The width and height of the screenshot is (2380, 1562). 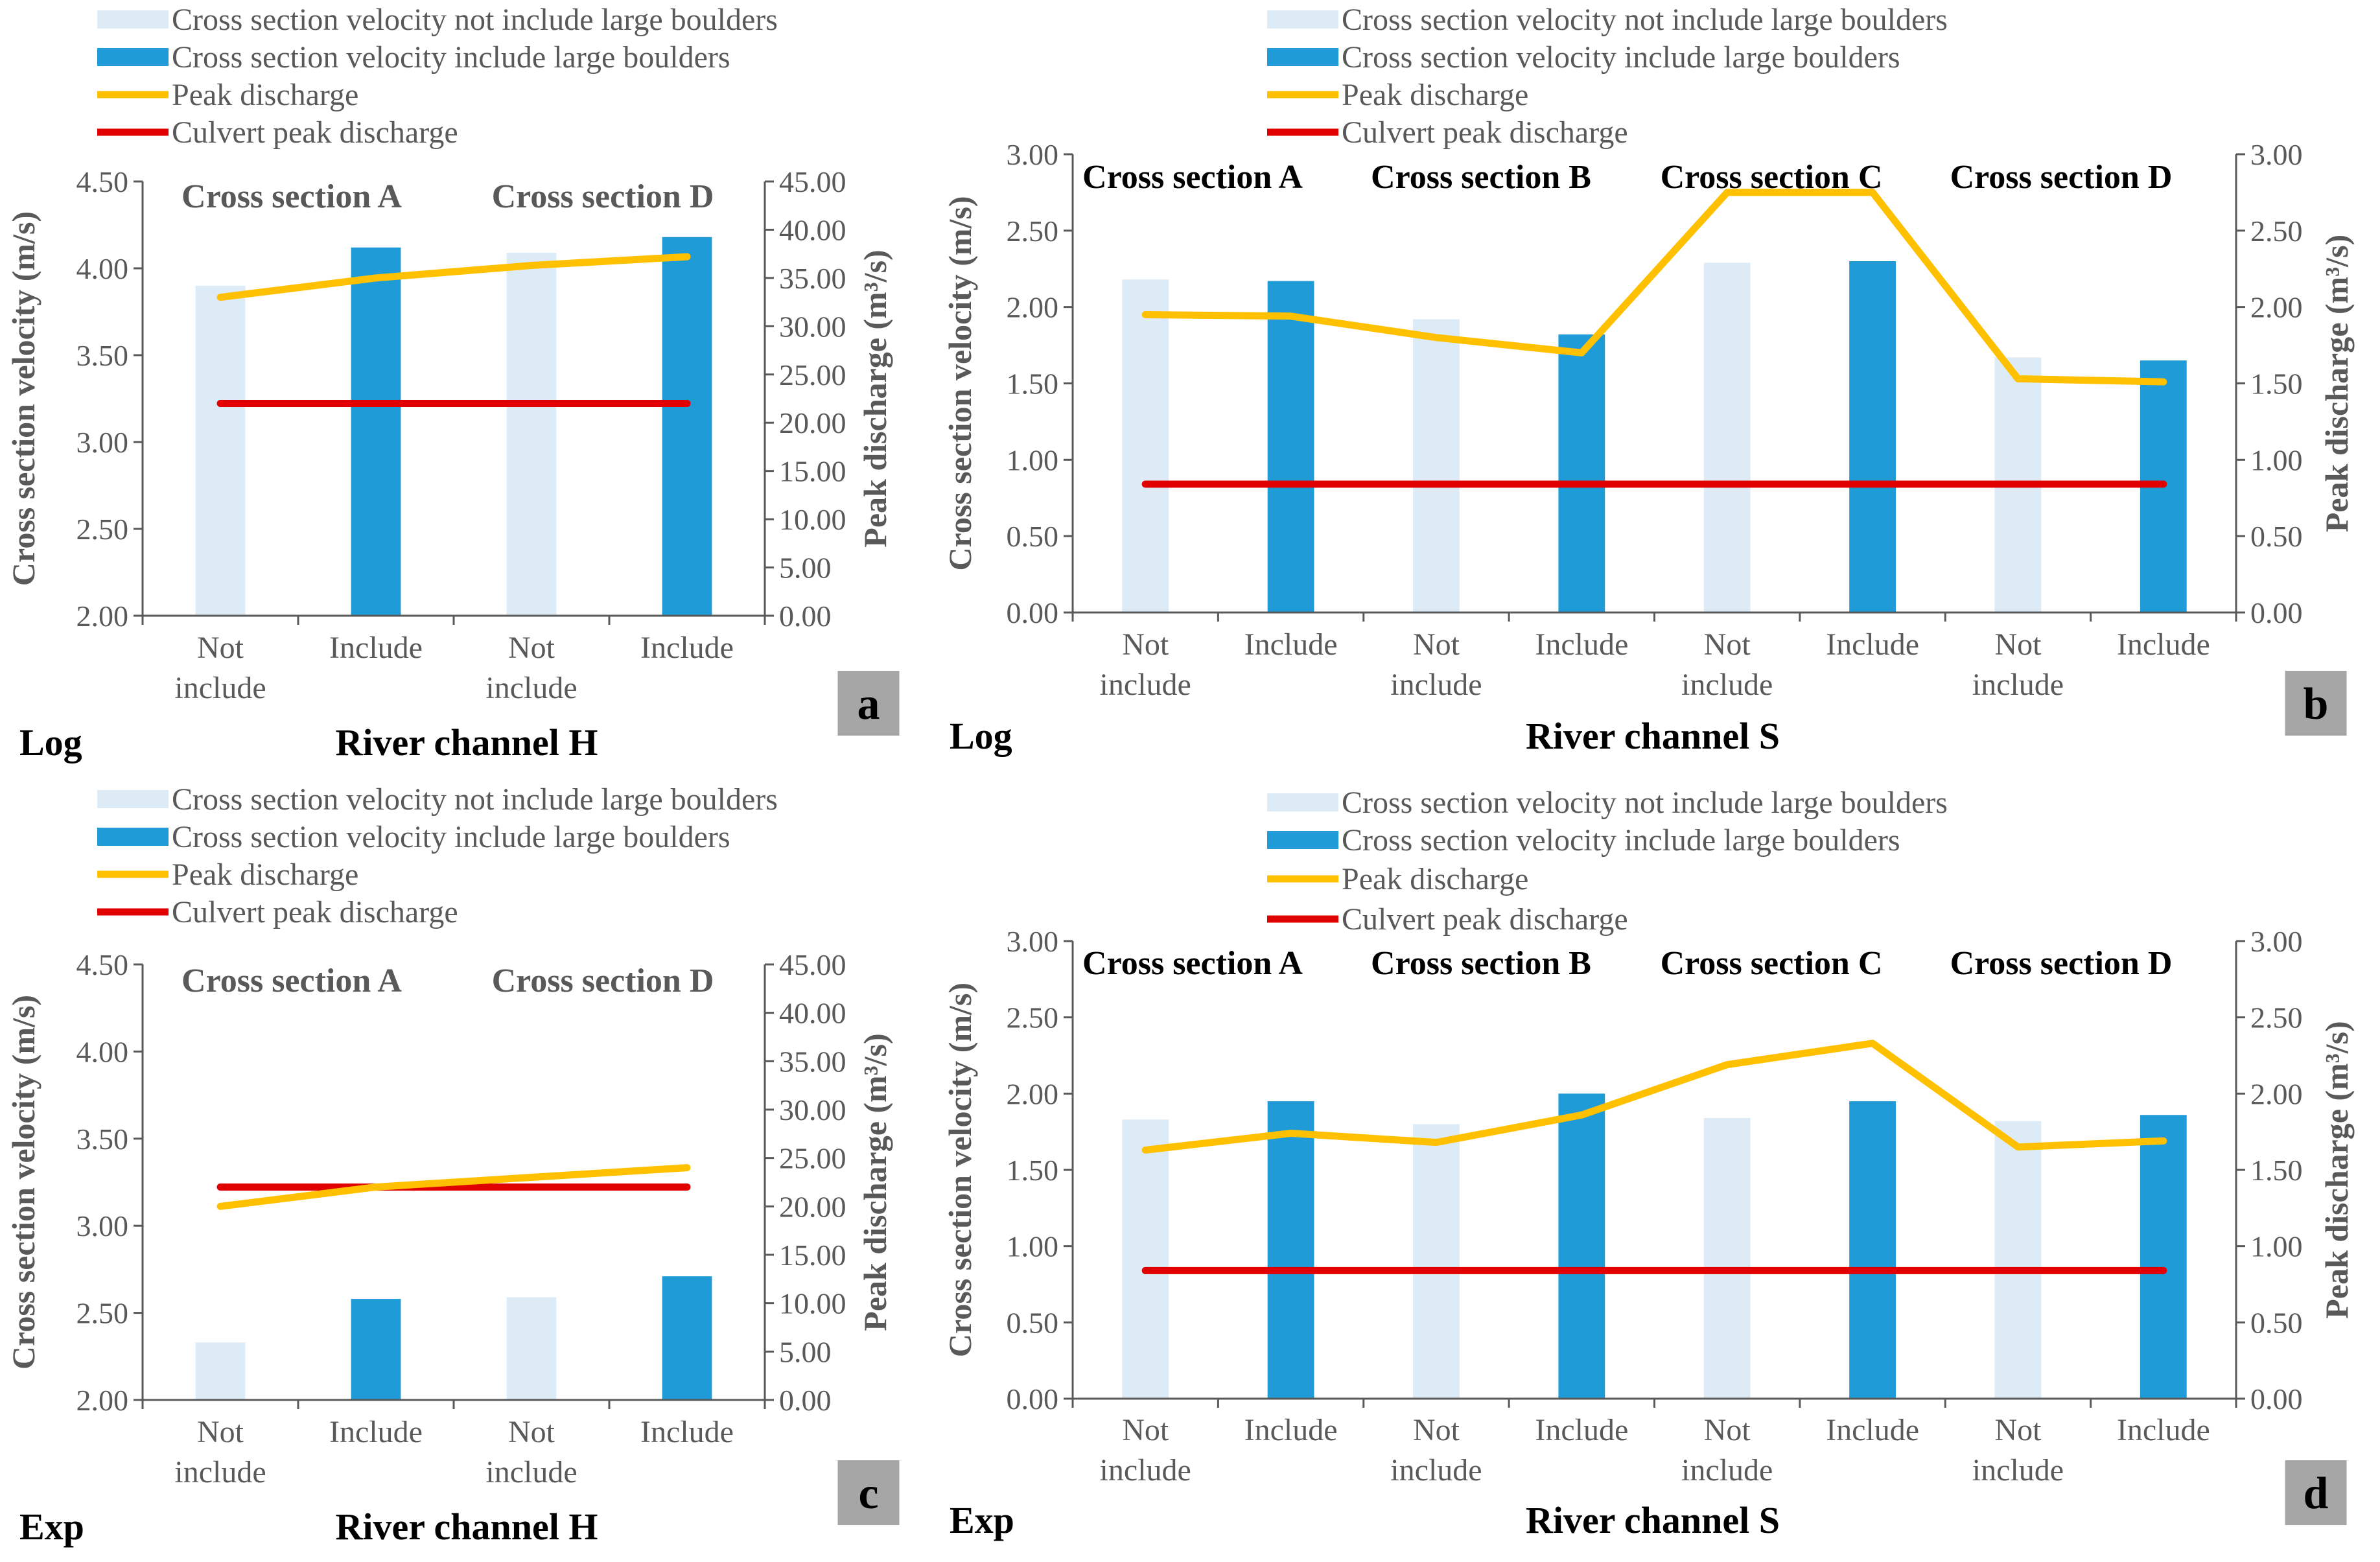 What do you see at coordinates (1653, 1520) in the screenshot?
I see `x-axis-title: River channel S` at bounding box center [1653, 1520].